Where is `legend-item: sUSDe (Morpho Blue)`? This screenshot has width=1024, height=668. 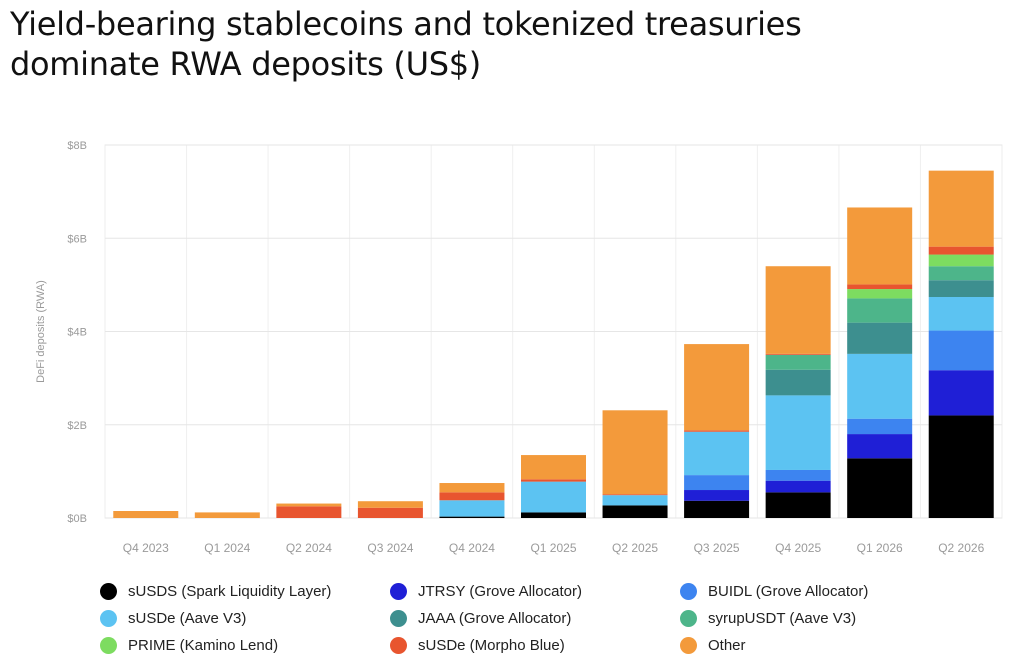
legend-item: sUSDe (Morpho Blue) is located at coordinates (535, 645).